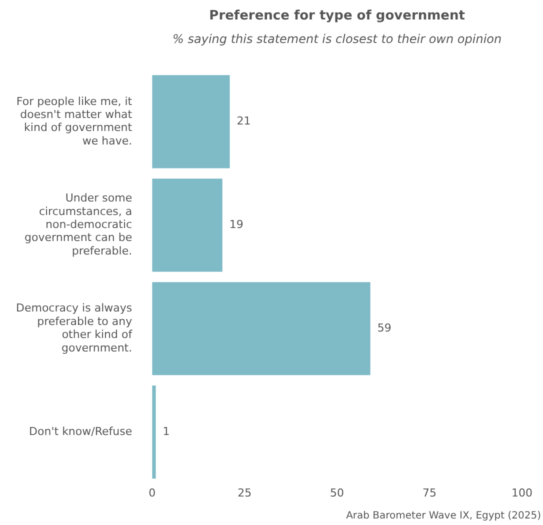 The height and width of the screenshot is (525, 543). What do you see at coordinates (522, 493) in the screenshot?
I see `x-tick-label: 100` at bounding box center [522, 493].